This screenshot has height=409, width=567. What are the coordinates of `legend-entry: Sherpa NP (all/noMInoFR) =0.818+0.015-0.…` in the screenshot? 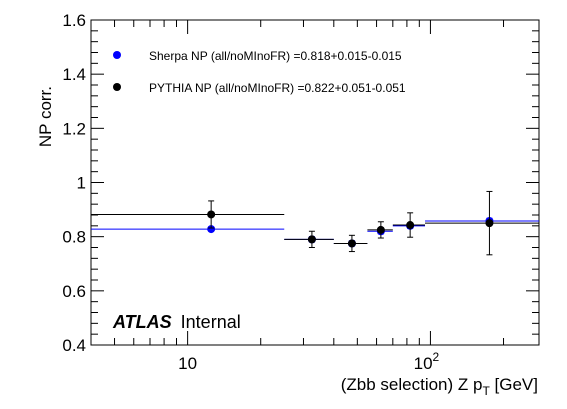 It's located at (275, 56).